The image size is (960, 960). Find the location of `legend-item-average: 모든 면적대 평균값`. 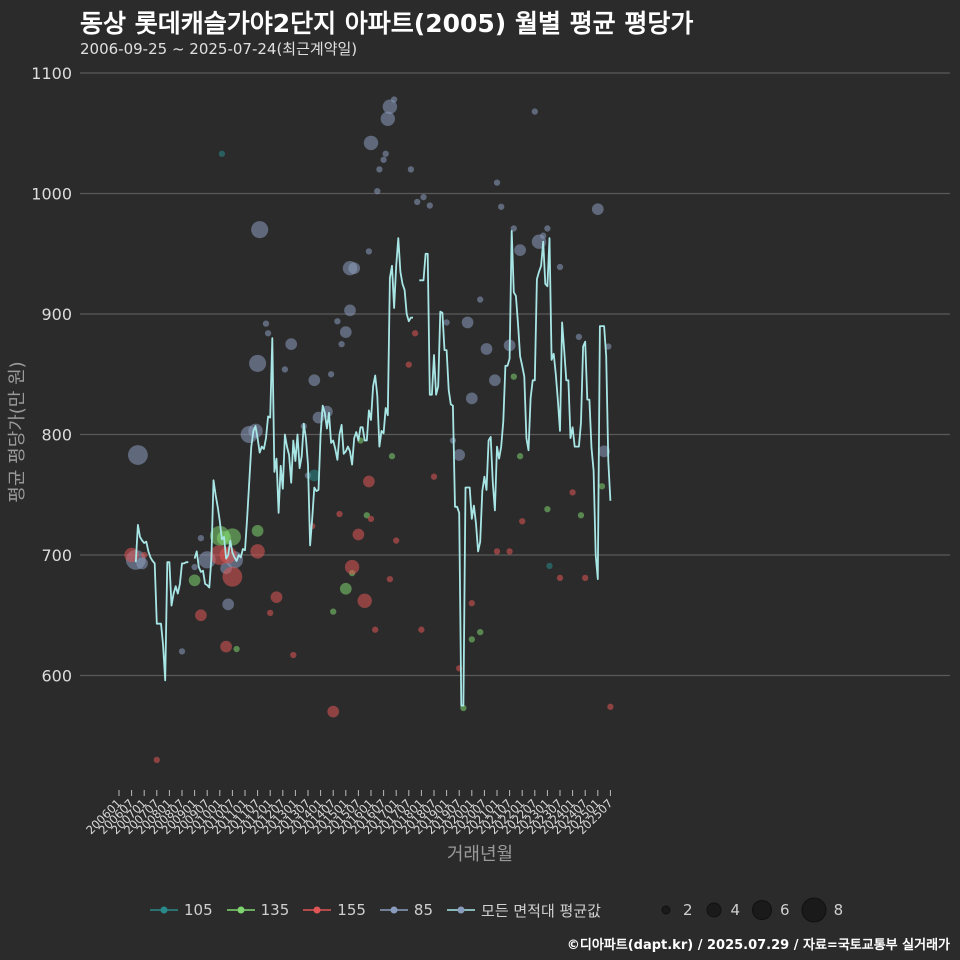

legend-item-average: 모든 면적대 평균값 is located at coordinates (524, 910).